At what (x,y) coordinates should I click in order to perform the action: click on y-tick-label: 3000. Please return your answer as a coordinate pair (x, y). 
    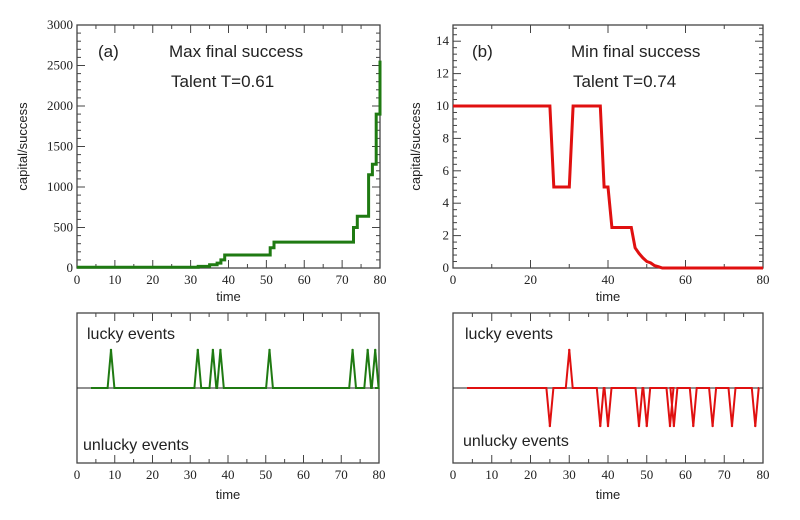
    Looking at the image, I should click on (60, 24).